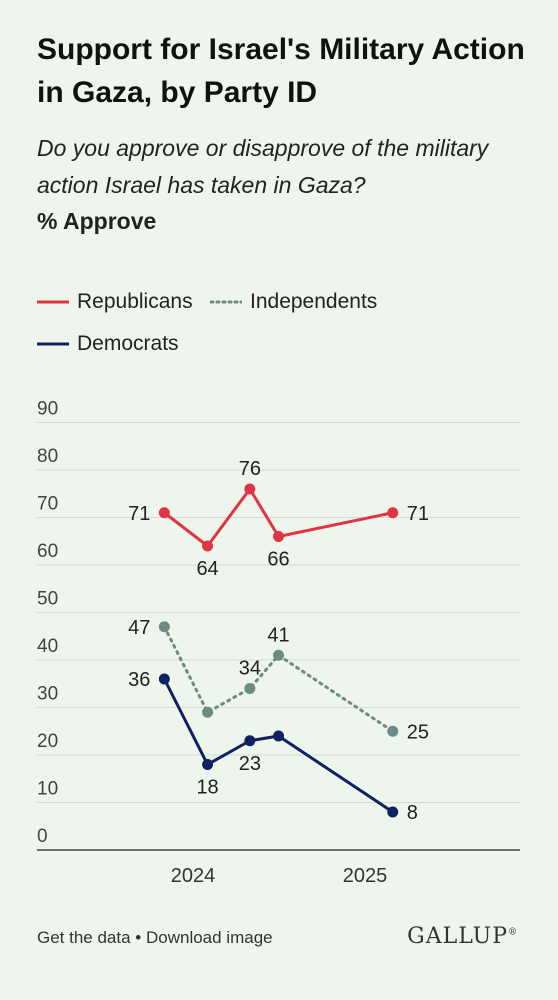 This screenshot has width=558, height=1000. Describe the element at coordinates (278, 635) in the screenshot. I see `data-label-independents-3: 41` at that location.